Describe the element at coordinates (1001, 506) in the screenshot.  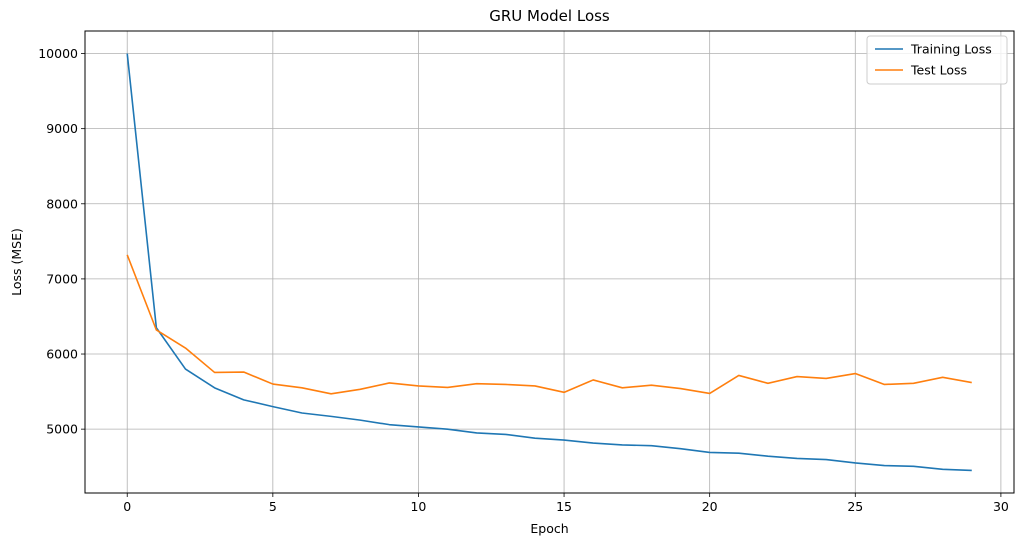
I see `x-tick-label: 30` at that location.